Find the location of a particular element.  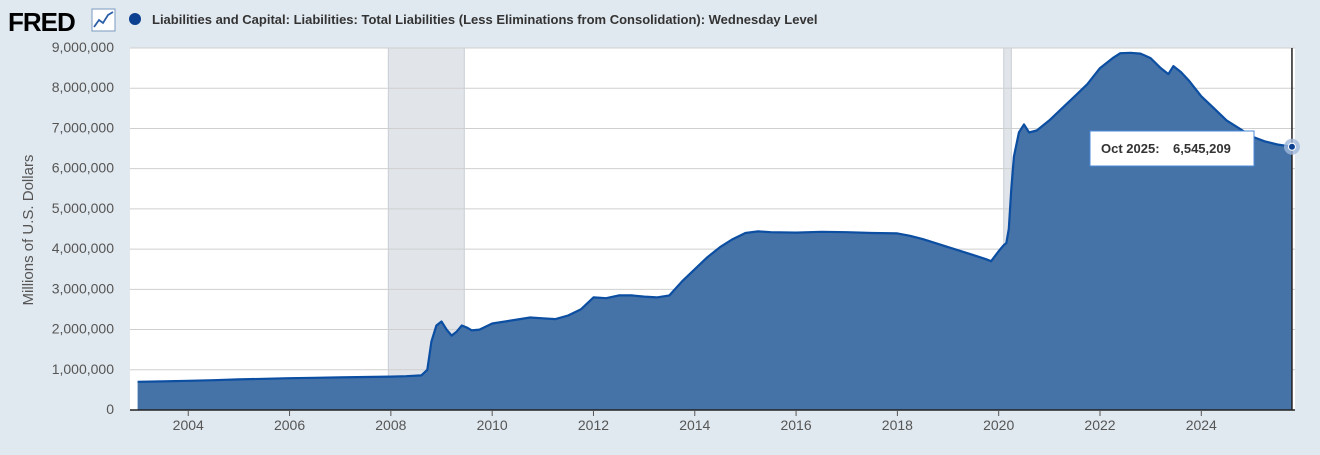

y-tick-label: 4,000,000 is located at coordinates (83, 248).